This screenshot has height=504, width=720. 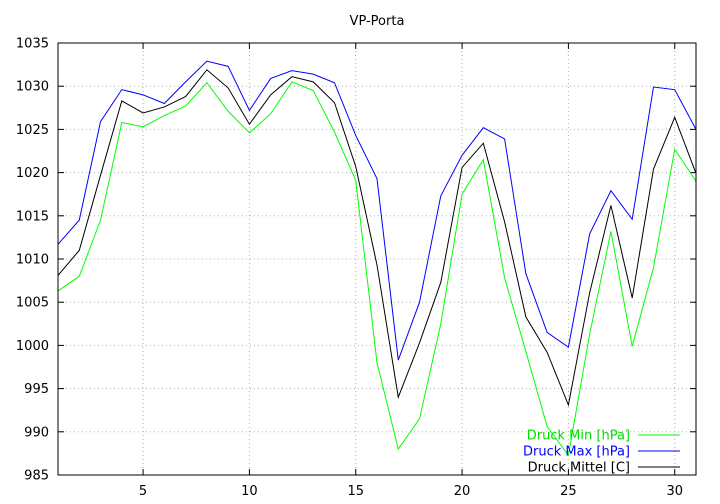 I want to click on x-tick-label: 30, so click(x=674, y=491).